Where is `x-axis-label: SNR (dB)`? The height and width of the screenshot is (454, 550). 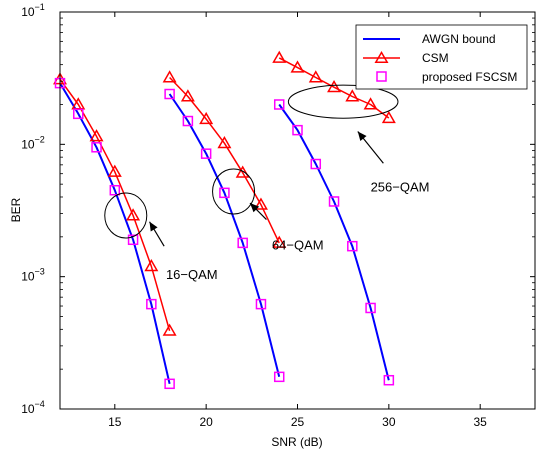
x-axis-label: SNR (dB) is located at coordinates (296, 442).